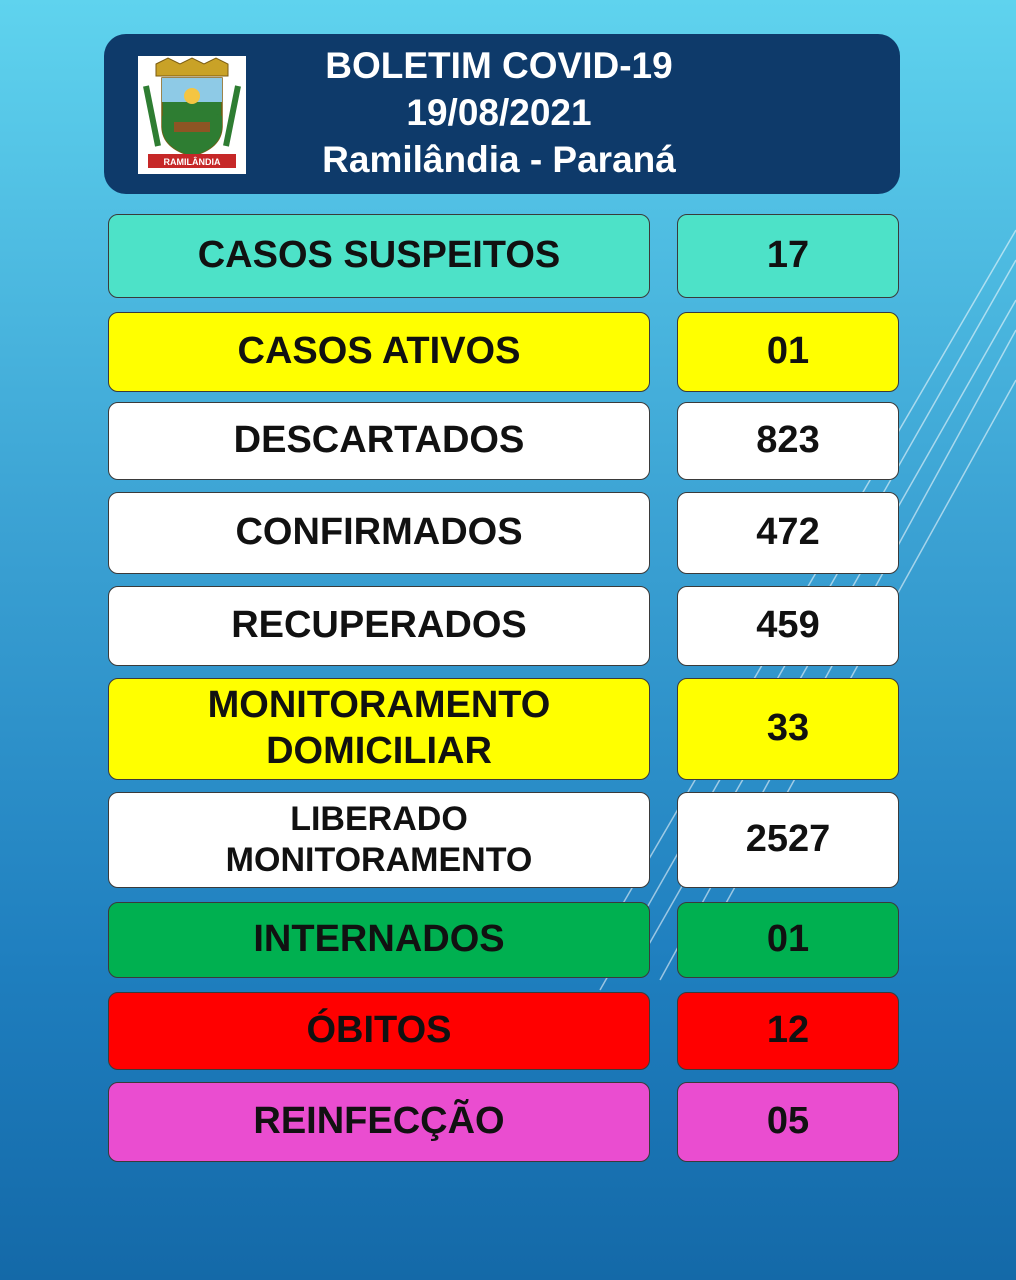 This screenshot has width=1016, height=1280. What do you see at coordinates (379, 751) in the screenshot?
I see `row-label-home-monitoring-line2: DOMICILIAR` at bounding box center [379, 751].